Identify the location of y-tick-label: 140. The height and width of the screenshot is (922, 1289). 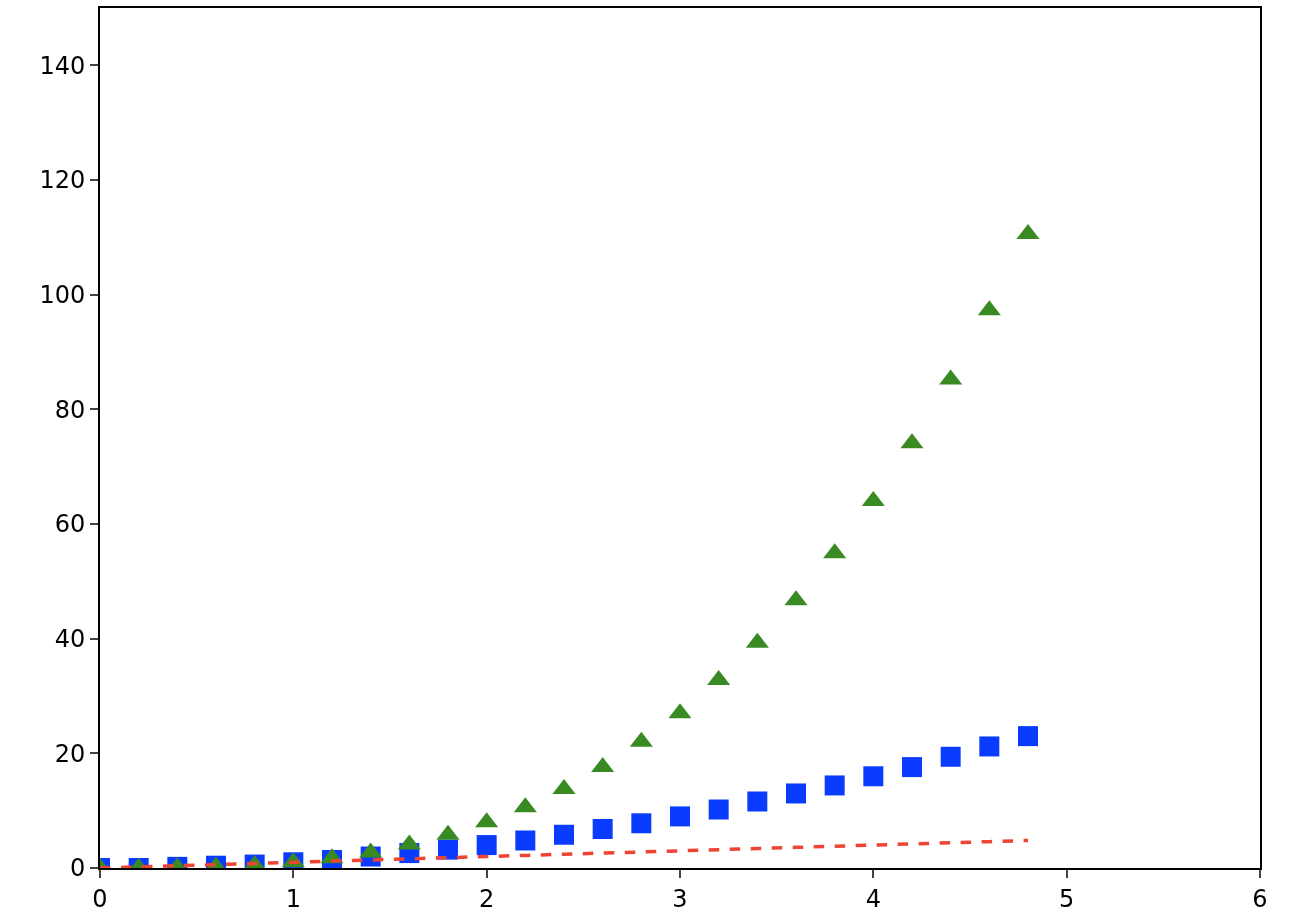
(62, 65).